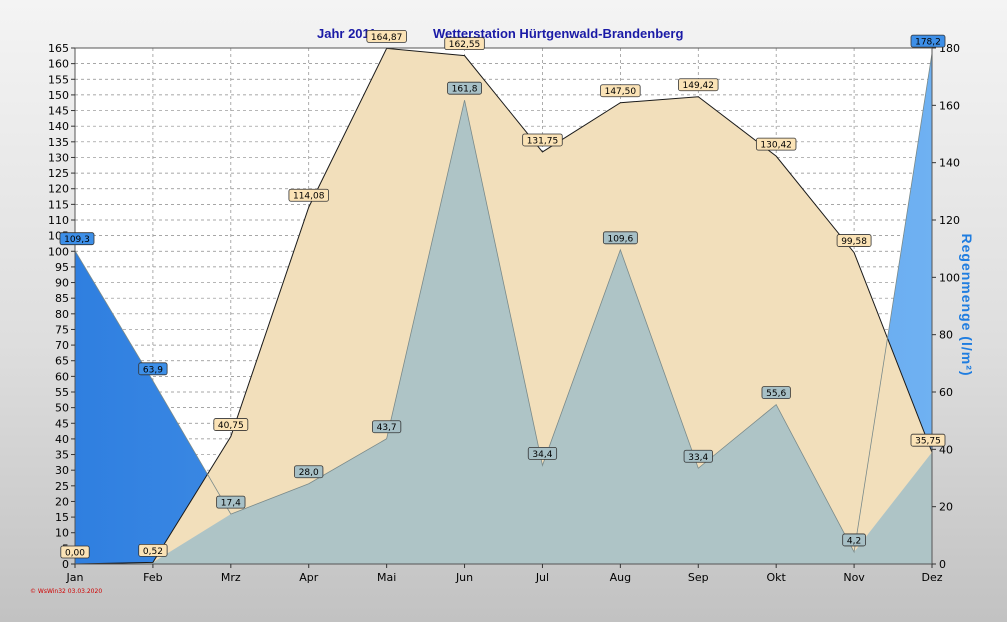 The width and height of the screenshot is (1007, 622). What do you see at coordinates (152, 577) in the screenshot?
I see `x-tick-label: Feb` at bounding box center [152, 577].